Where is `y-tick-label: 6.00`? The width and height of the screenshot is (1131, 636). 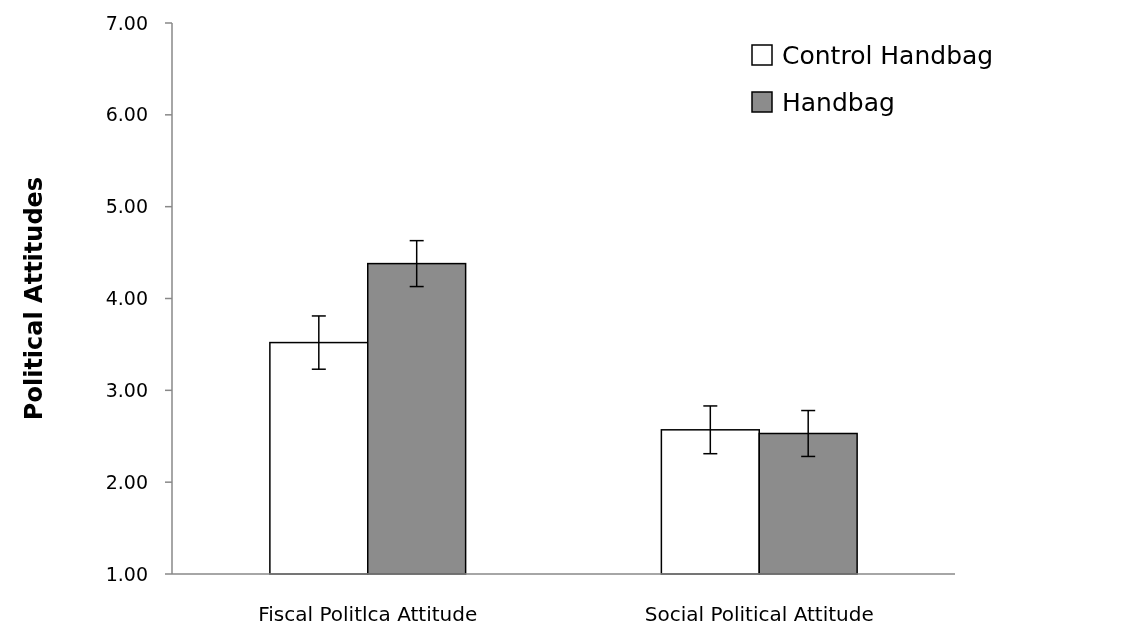
y-tick-label: 6.00 is located at coordinates (126, 114).